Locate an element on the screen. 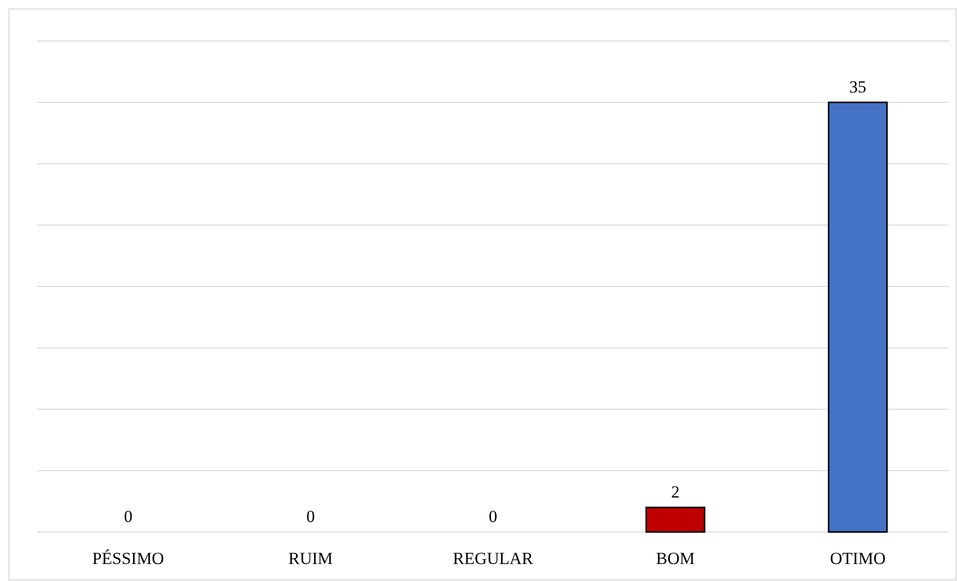 The width and height of the screenshot is (957, 581). data-label: 35 is located at coordinates (857, 86).